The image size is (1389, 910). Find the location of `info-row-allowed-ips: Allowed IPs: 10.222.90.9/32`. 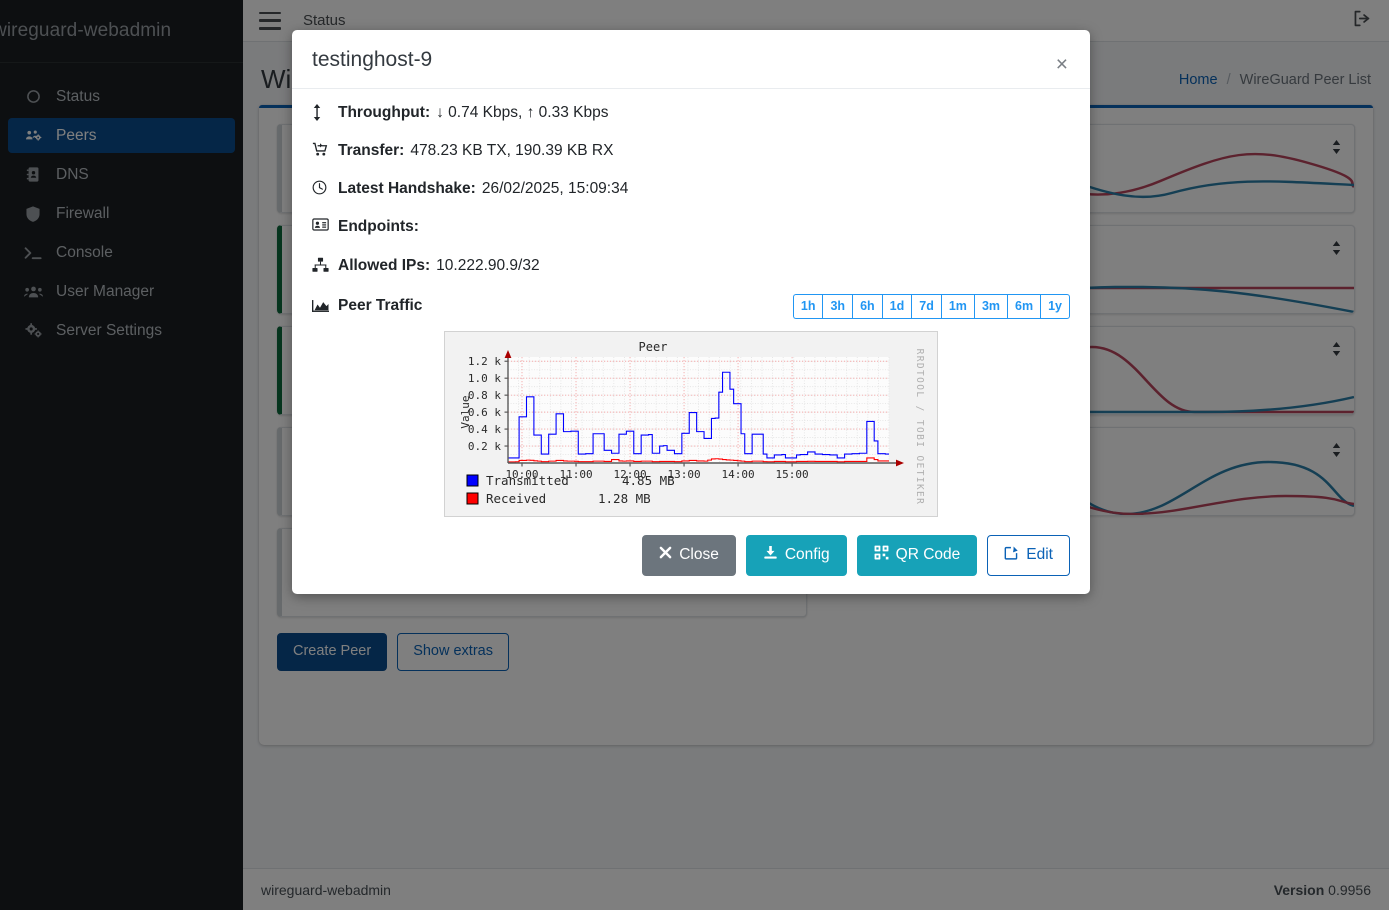

info-row-allowed-ips: Allowed IPs: 10.222.90.9/32 is located at coordinates (691, 266).